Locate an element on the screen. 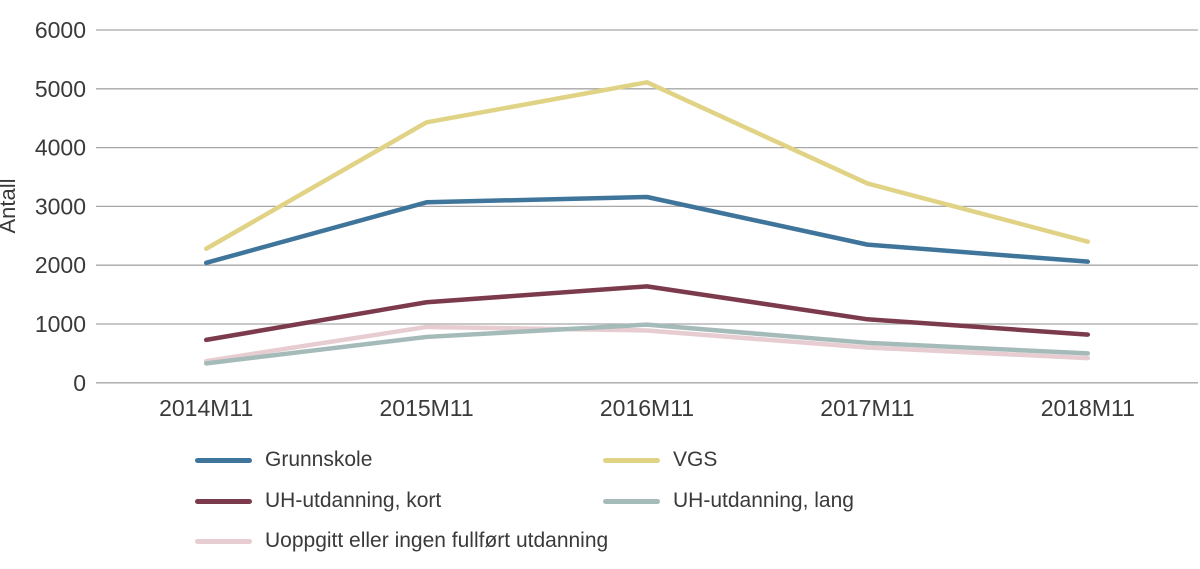 This screenshot has height=569, width=1200. y-tick-label-3000: 3000 is located at coordinates (60, 206).